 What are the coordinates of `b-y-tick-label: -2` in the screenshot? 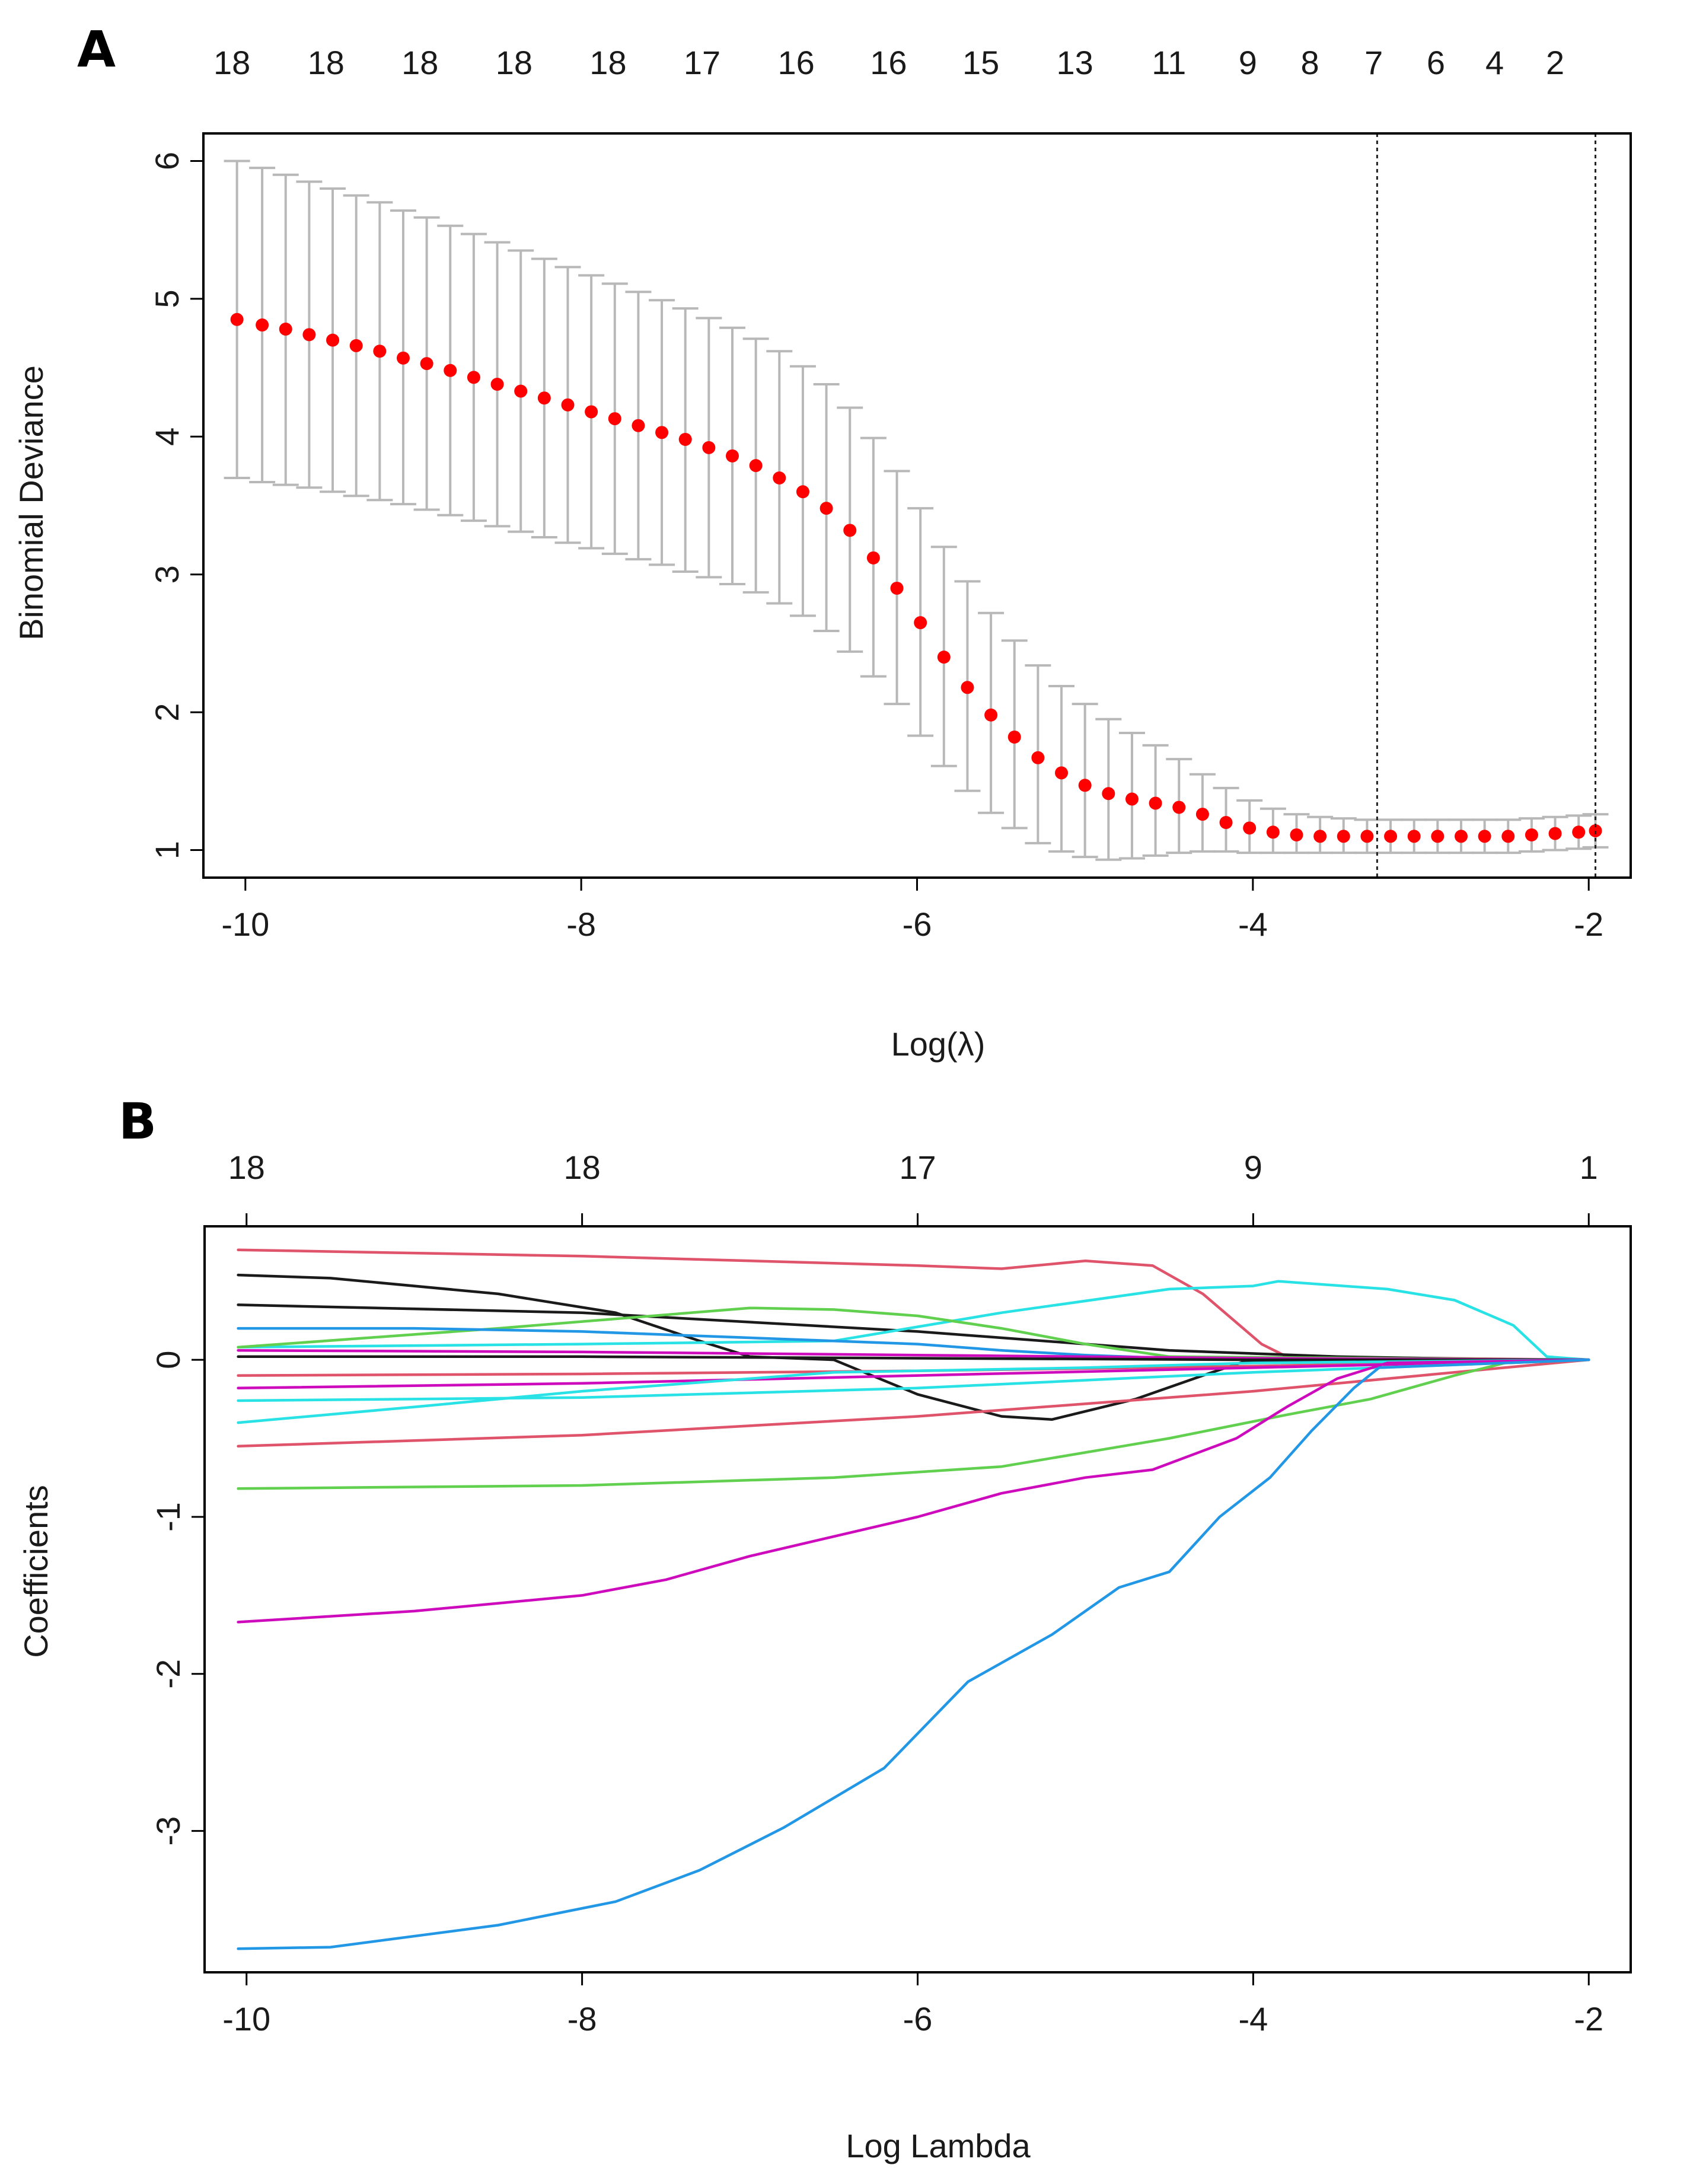 It's located at (168, 1674).